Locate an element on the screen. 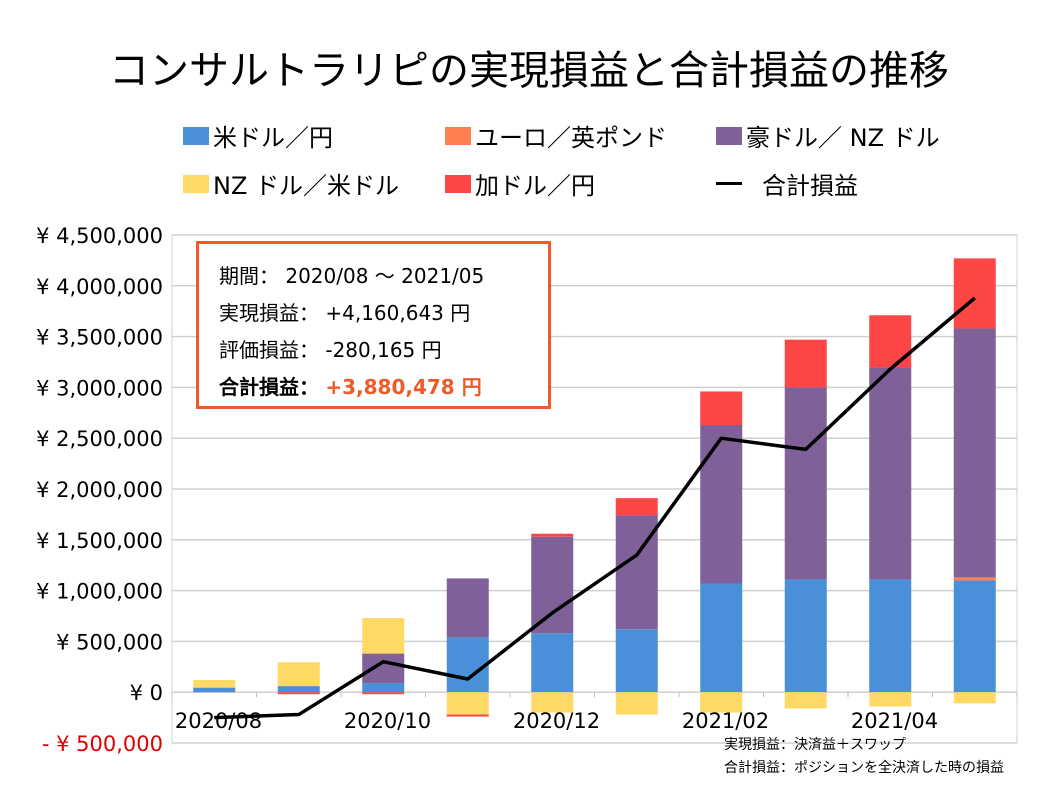 The image size is (1058, 794). x-tick-label: 2021/02 is located at coordinates (725, 721).